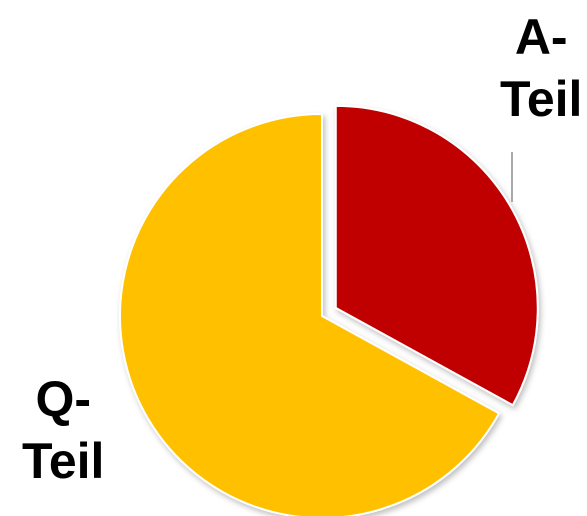  Describe the element at coordinates (541, 68) in the screenshot. I see `slice-label-a-teil: A- Teil` at that location.